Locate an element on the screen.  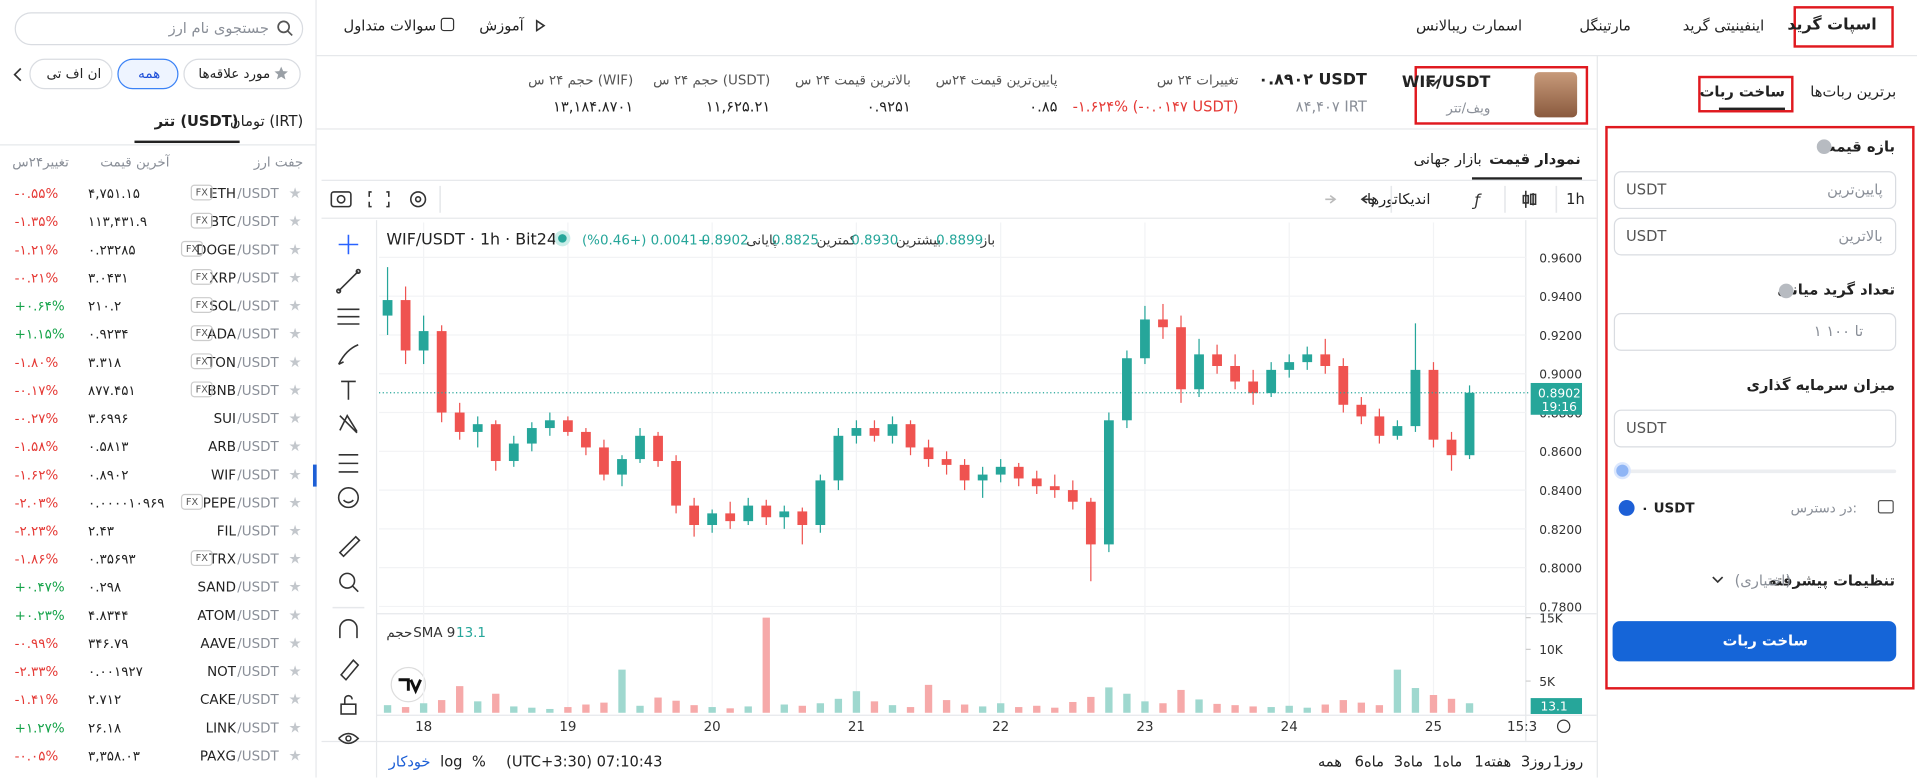
slider-handle is located at coordinates (1622, 471).